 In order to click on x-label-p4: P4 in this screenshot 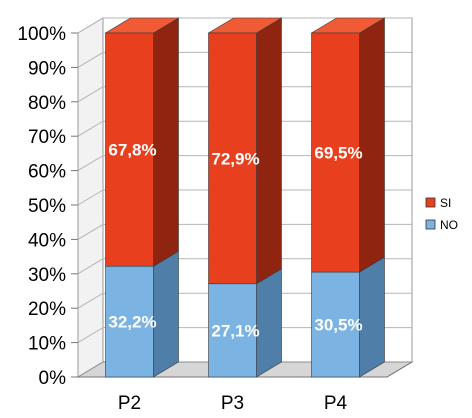, I will do `click(336, 403)`.